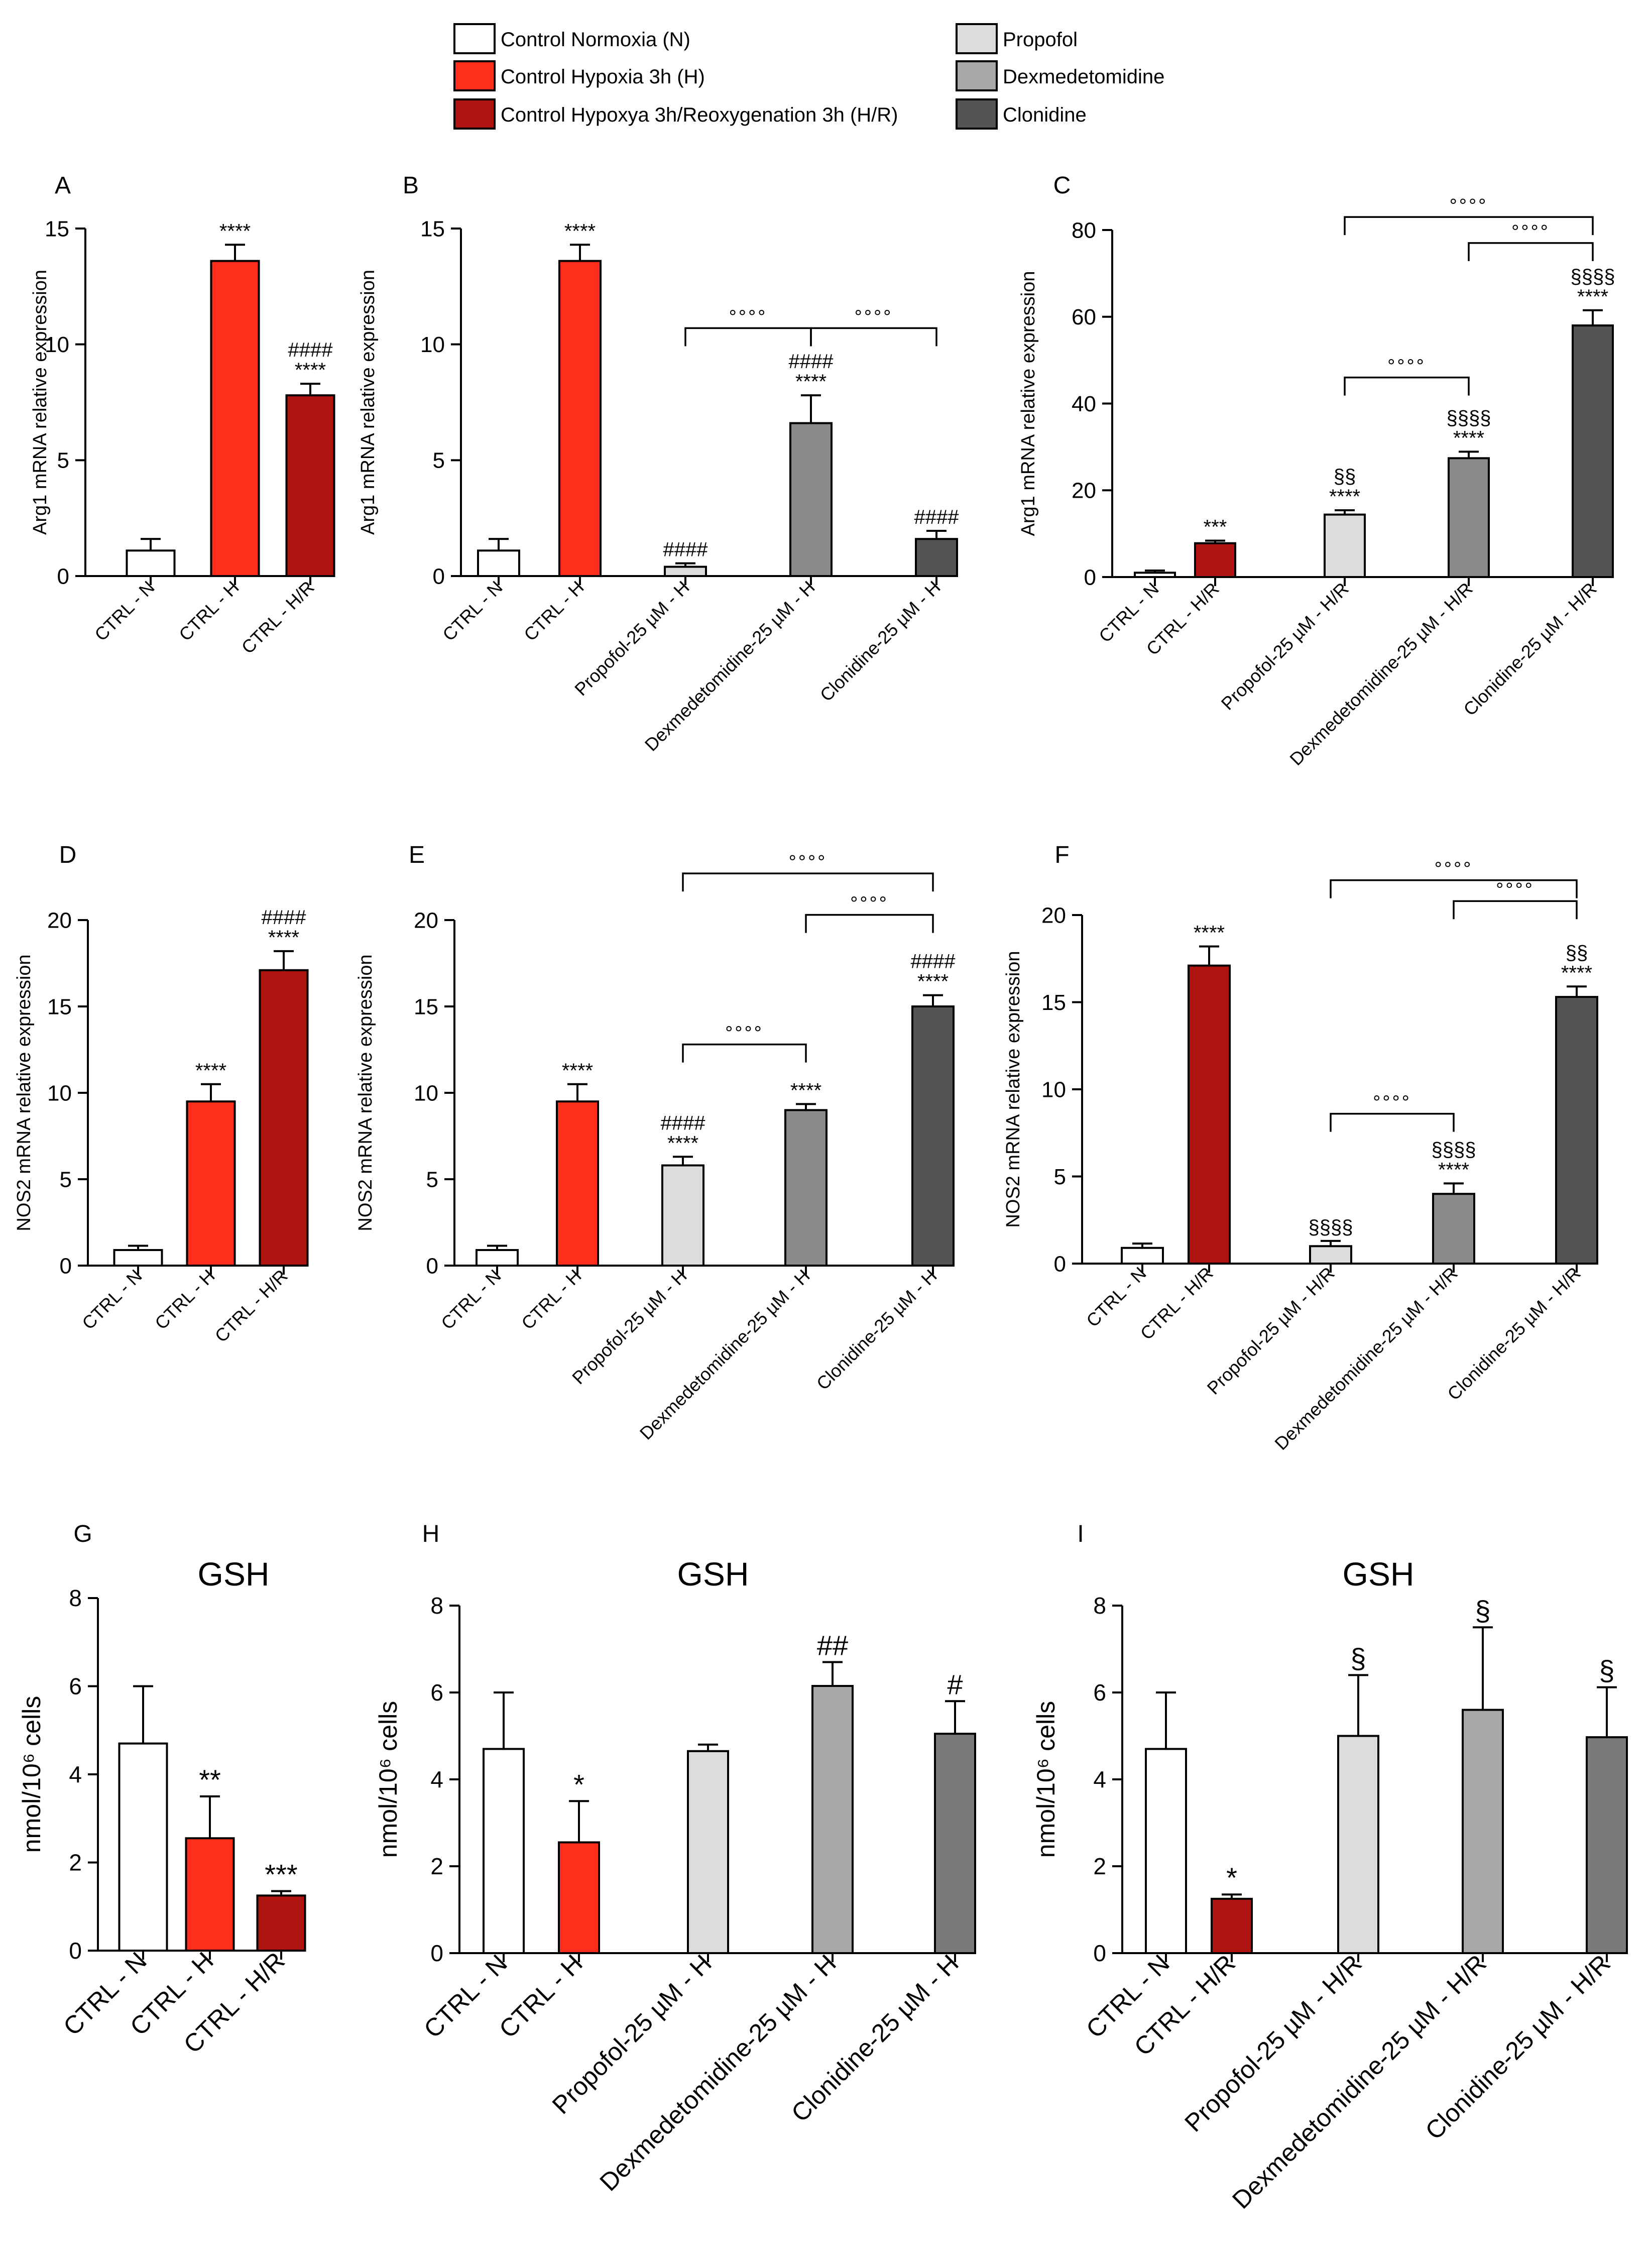 This screenshot has width=1652, height=2263. I want to click on significance-label: **, so click(210, 1779).